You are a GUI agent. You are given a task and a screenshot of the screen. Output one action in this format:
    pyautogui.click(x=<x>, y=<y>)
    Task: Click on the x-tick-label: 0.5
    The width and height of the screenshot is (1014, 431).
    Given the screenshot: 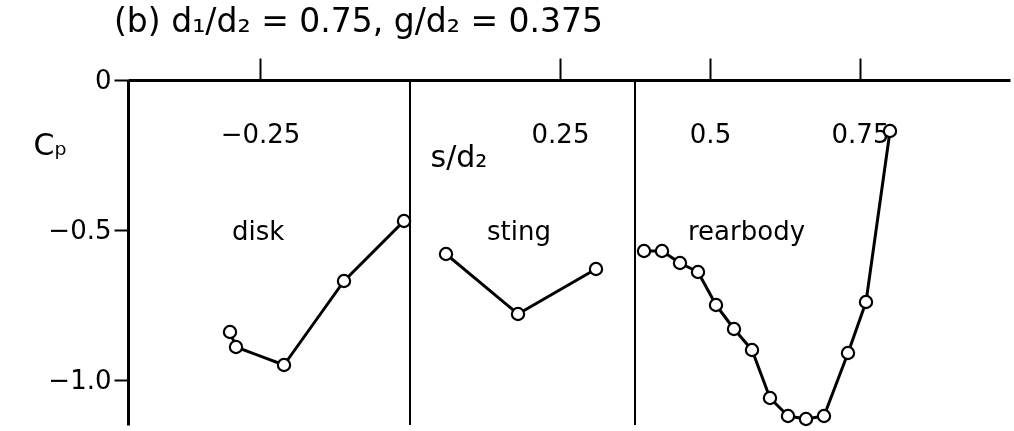 What is the action you would take?
    pyautogui.click(x=710, y=133)
    